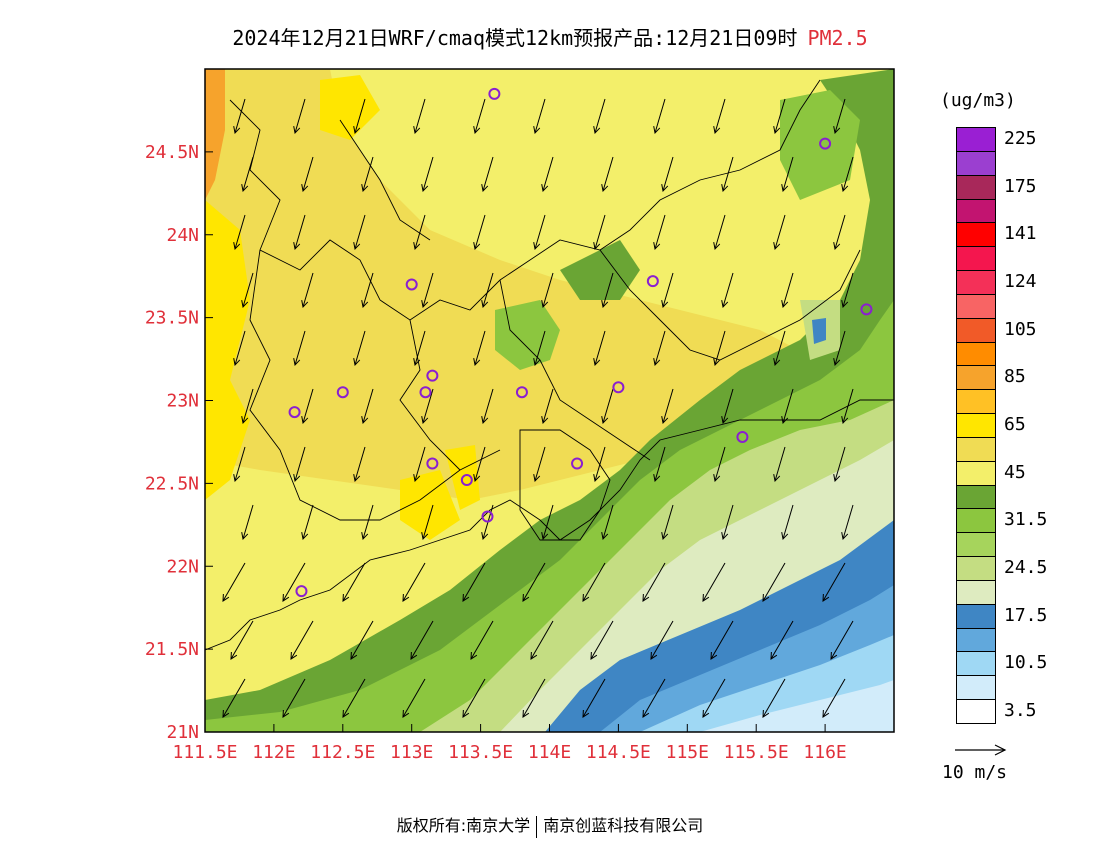 This screenshot has width=1100, height=850. Describe the element at coordinates (978, 100) in the screenshot. I see `legend-unit: (ug/m3)` at that location.